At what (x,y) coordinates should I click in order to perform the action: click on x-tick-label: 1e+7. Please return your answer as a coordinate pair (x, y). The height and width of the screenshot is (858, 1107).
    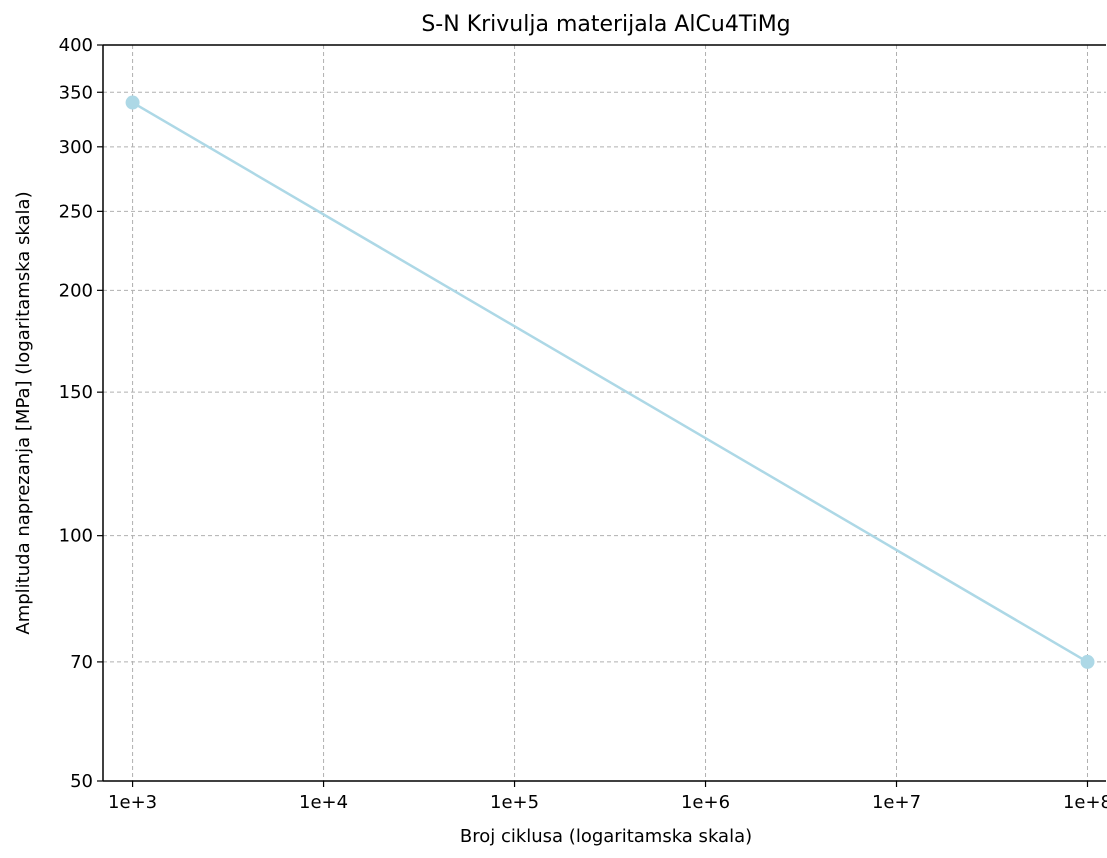
    Looking at the image, I should click on (896, 802).